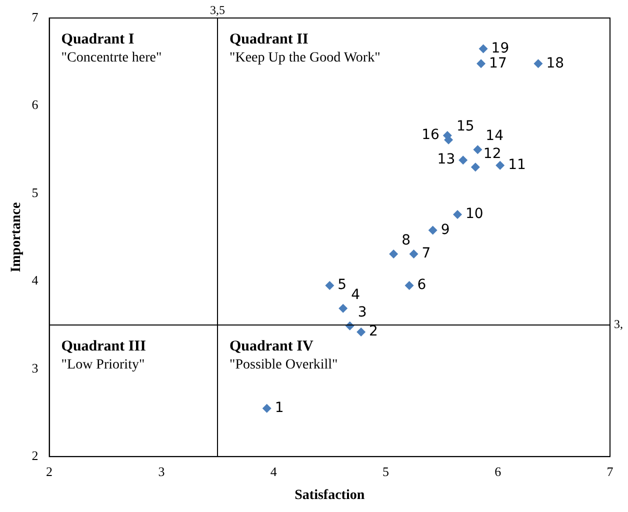 The image size is (628, 512). What do you see at coordinates (446, 160) in the screenshot?
I see `annotation: 13` at bounding box center [446, 160].